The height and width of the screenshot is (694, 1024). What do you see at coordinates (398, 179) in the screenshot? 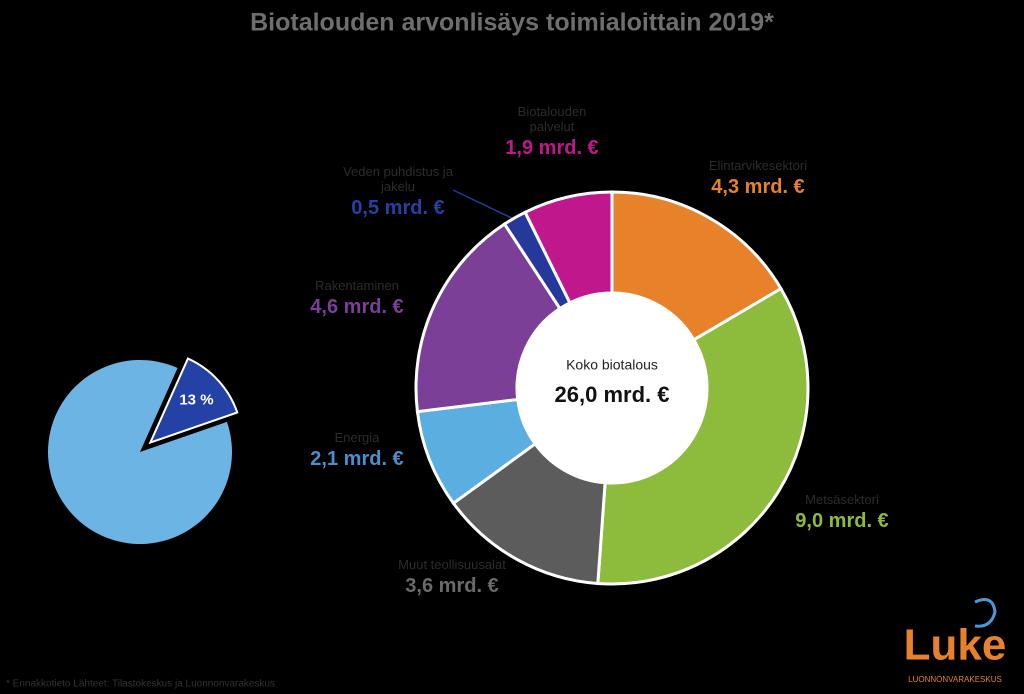
I see `category-label: Veden puhdistus ja jakelu` at bounding box center [398, 179].